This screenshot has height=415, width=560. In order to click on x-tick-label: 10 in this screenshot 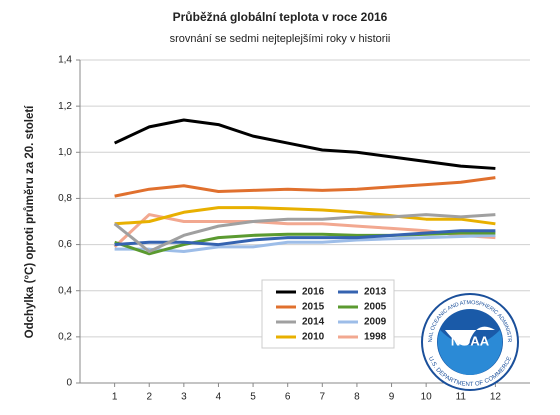, I will do `click(427, 397)`.